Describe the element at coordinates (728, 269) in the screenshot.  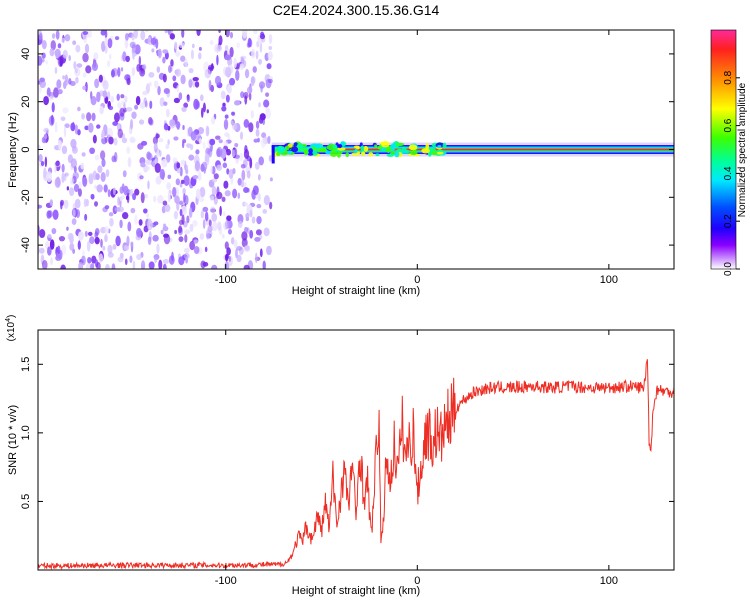
I see `colorbar-tick-label: 0.0` at that location.